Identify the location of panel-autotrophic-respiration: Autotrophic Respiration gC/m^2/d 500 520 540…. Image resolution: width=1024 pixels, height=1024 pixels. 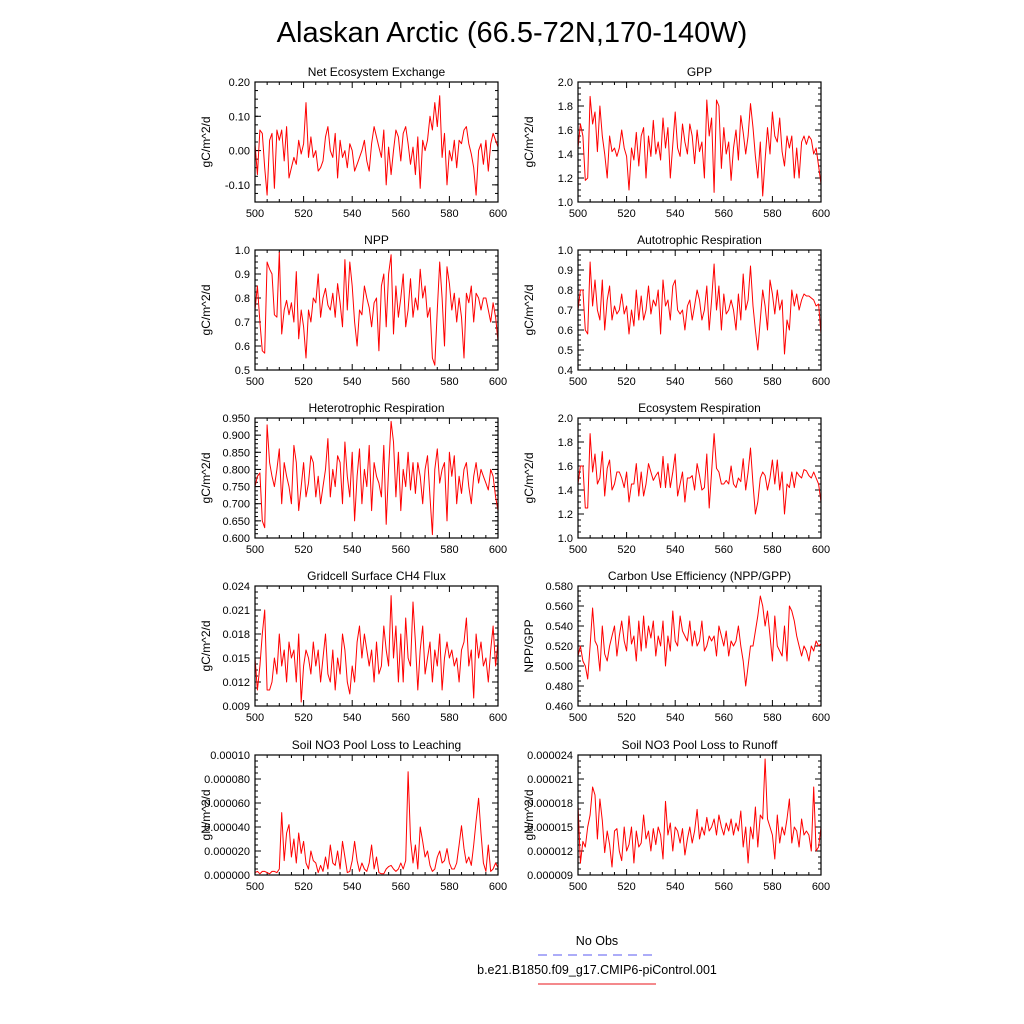
(676, 310).